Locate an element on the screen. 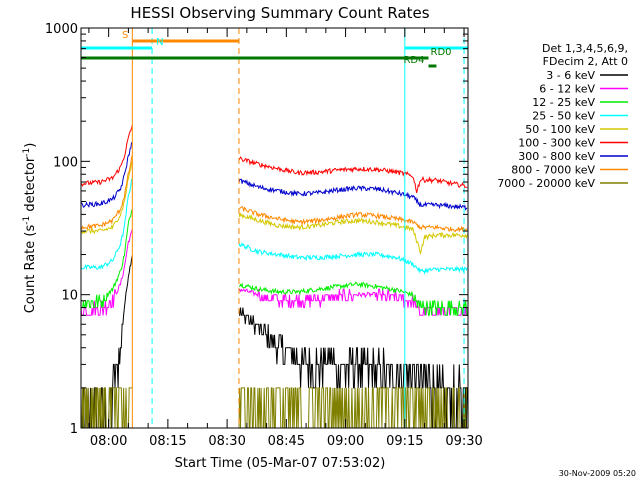 This screenshot has width=640, height=480. legend-entry-label: 25 - 50 keV is located at coordinates (563, 116).